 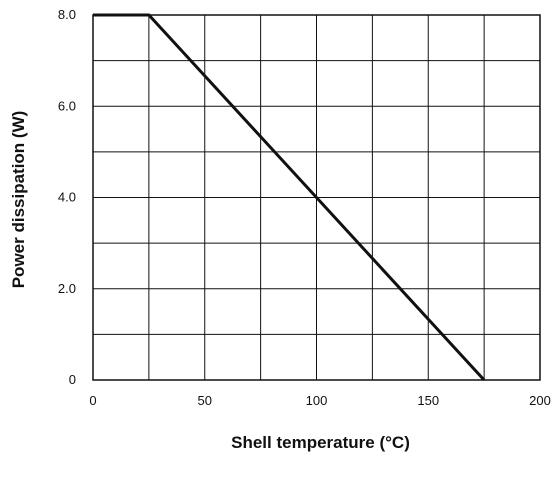 What do you see at coordinates (317, 400) in the screenshot?
I see `x-tick-label: 100` at bounding box center [317, 400].